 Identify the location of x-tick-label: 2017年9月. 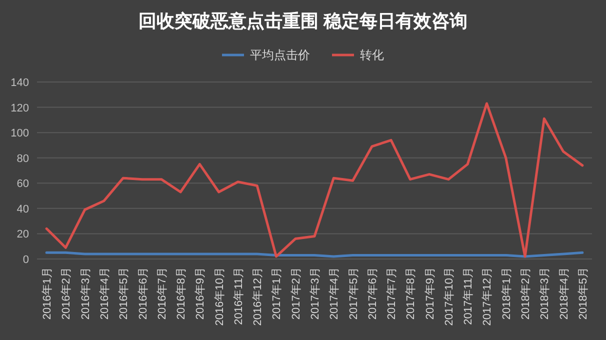
(430, 293).